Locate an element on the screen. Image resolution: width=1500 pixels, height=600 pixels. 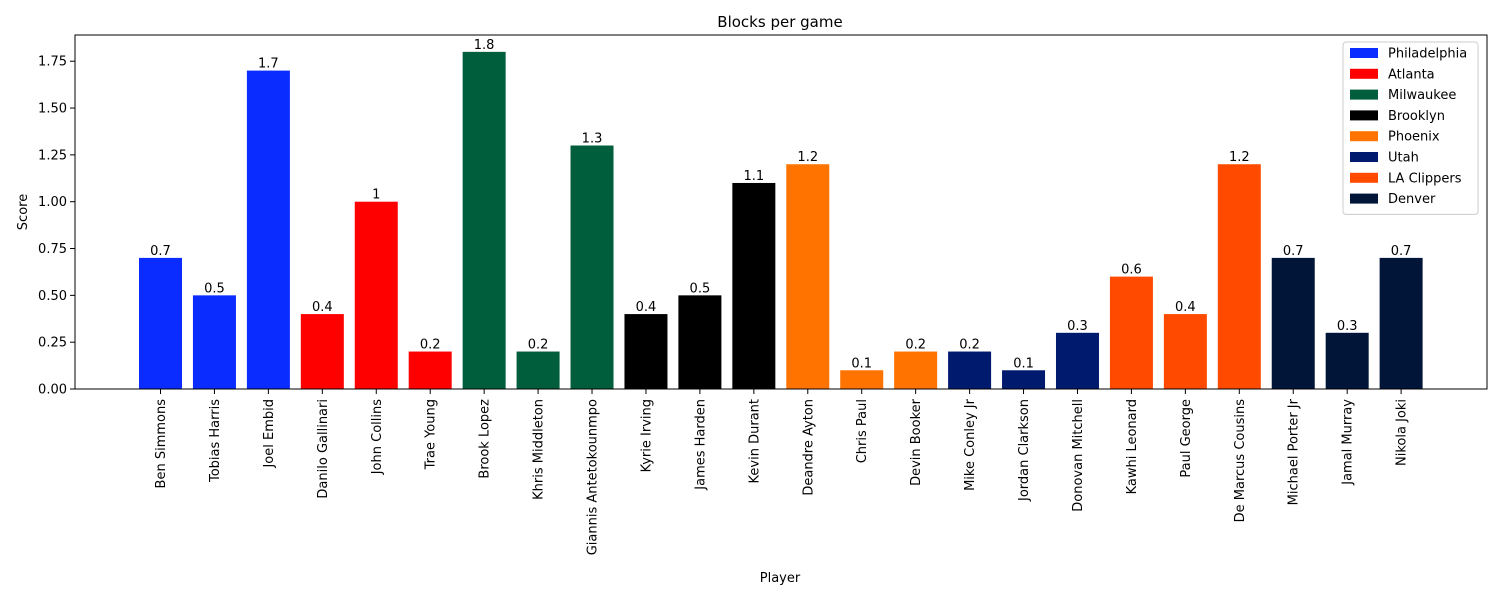
y-axis: 0.00 0.25 0.50 0.75 1.00 1.25 1.50 1.75 is located at coordinates (56, 226).